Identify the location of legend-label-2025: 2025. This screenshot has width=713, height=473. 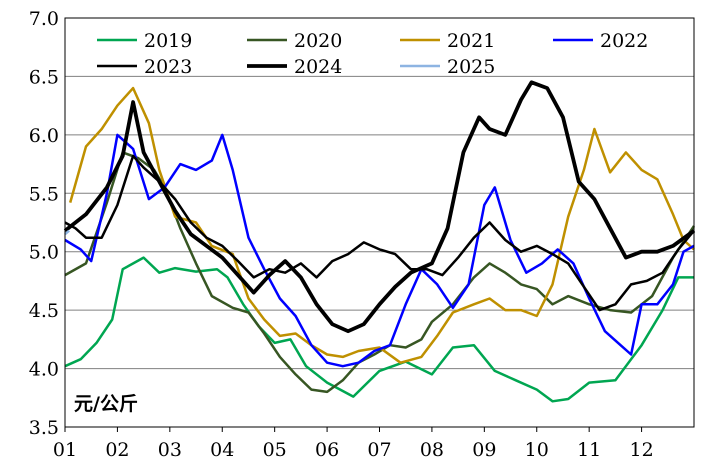
(471, 67).